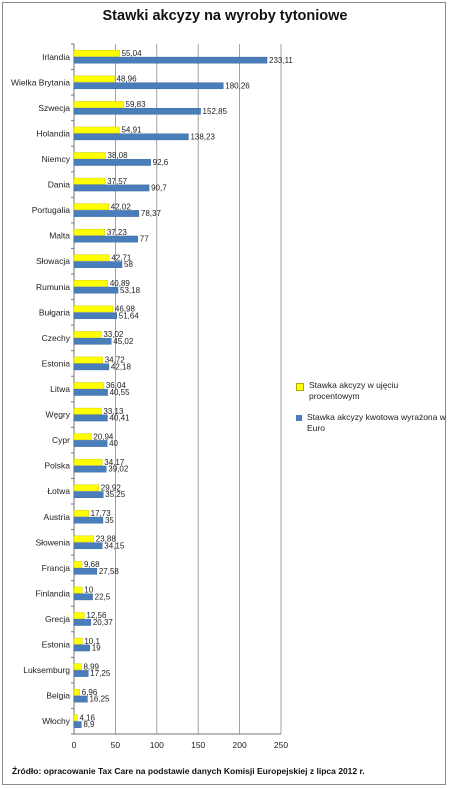 Image resolution: width=450 pixels, height=789 pixels. Describe the element at coordinates (354, 390) in the screenshot. I see `legend-label-series1: Stawka akcyzy w ujęciu procentowym` at that location.